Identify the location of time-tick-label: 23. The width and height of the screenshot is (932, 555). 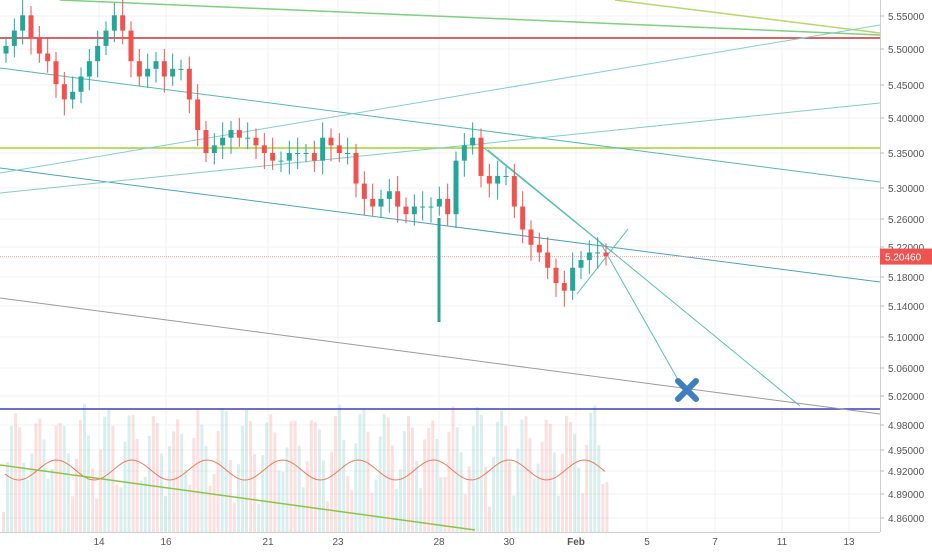
(338, 542).